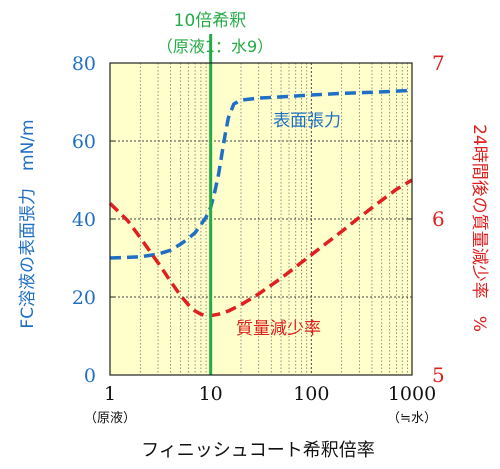 Image resolution: width=500 pixels, height=469 pixels. Describe the element at coordinates (278, 329) in the screenshot. I see `series-label-mass-loss: 質量減少率` at that location.